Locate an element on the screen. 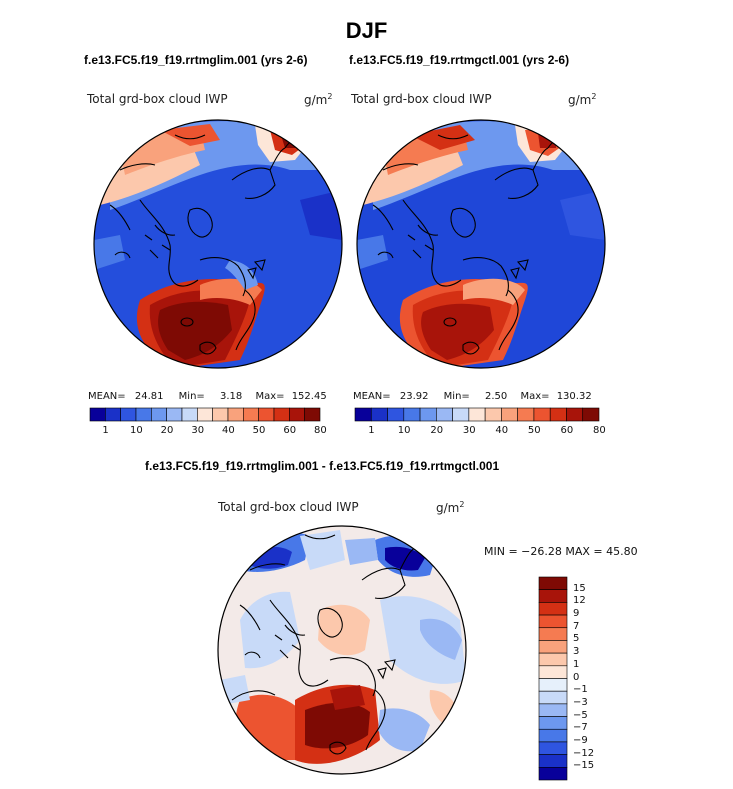 The height and width of the screenshot is (789, 733). left-colorbar-tick-label: 20 is located at coordinates (167, 430).